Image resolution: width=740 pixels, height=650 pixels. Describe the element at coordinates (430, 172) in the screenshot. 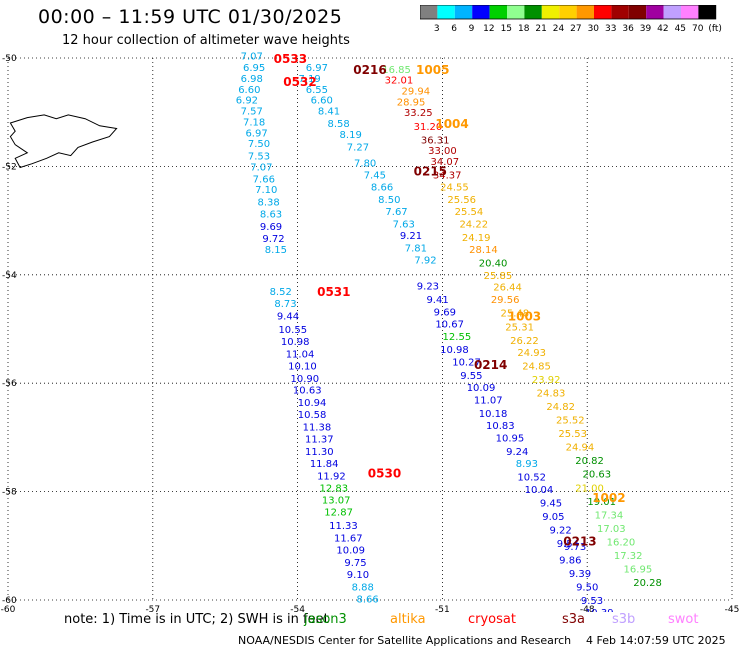

I see `pass-time-label: 0215` at that location.